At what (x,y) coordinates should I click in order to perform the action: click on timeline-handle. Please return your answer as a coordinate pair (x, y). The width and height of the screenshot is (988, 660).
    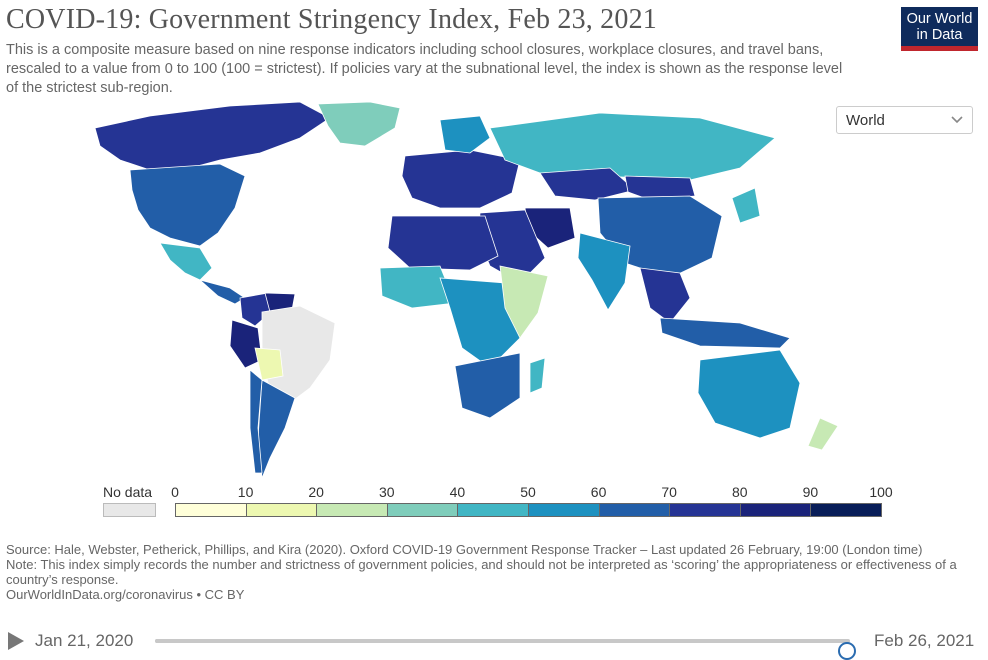
    Looking at the image, I should click on (846, 651).